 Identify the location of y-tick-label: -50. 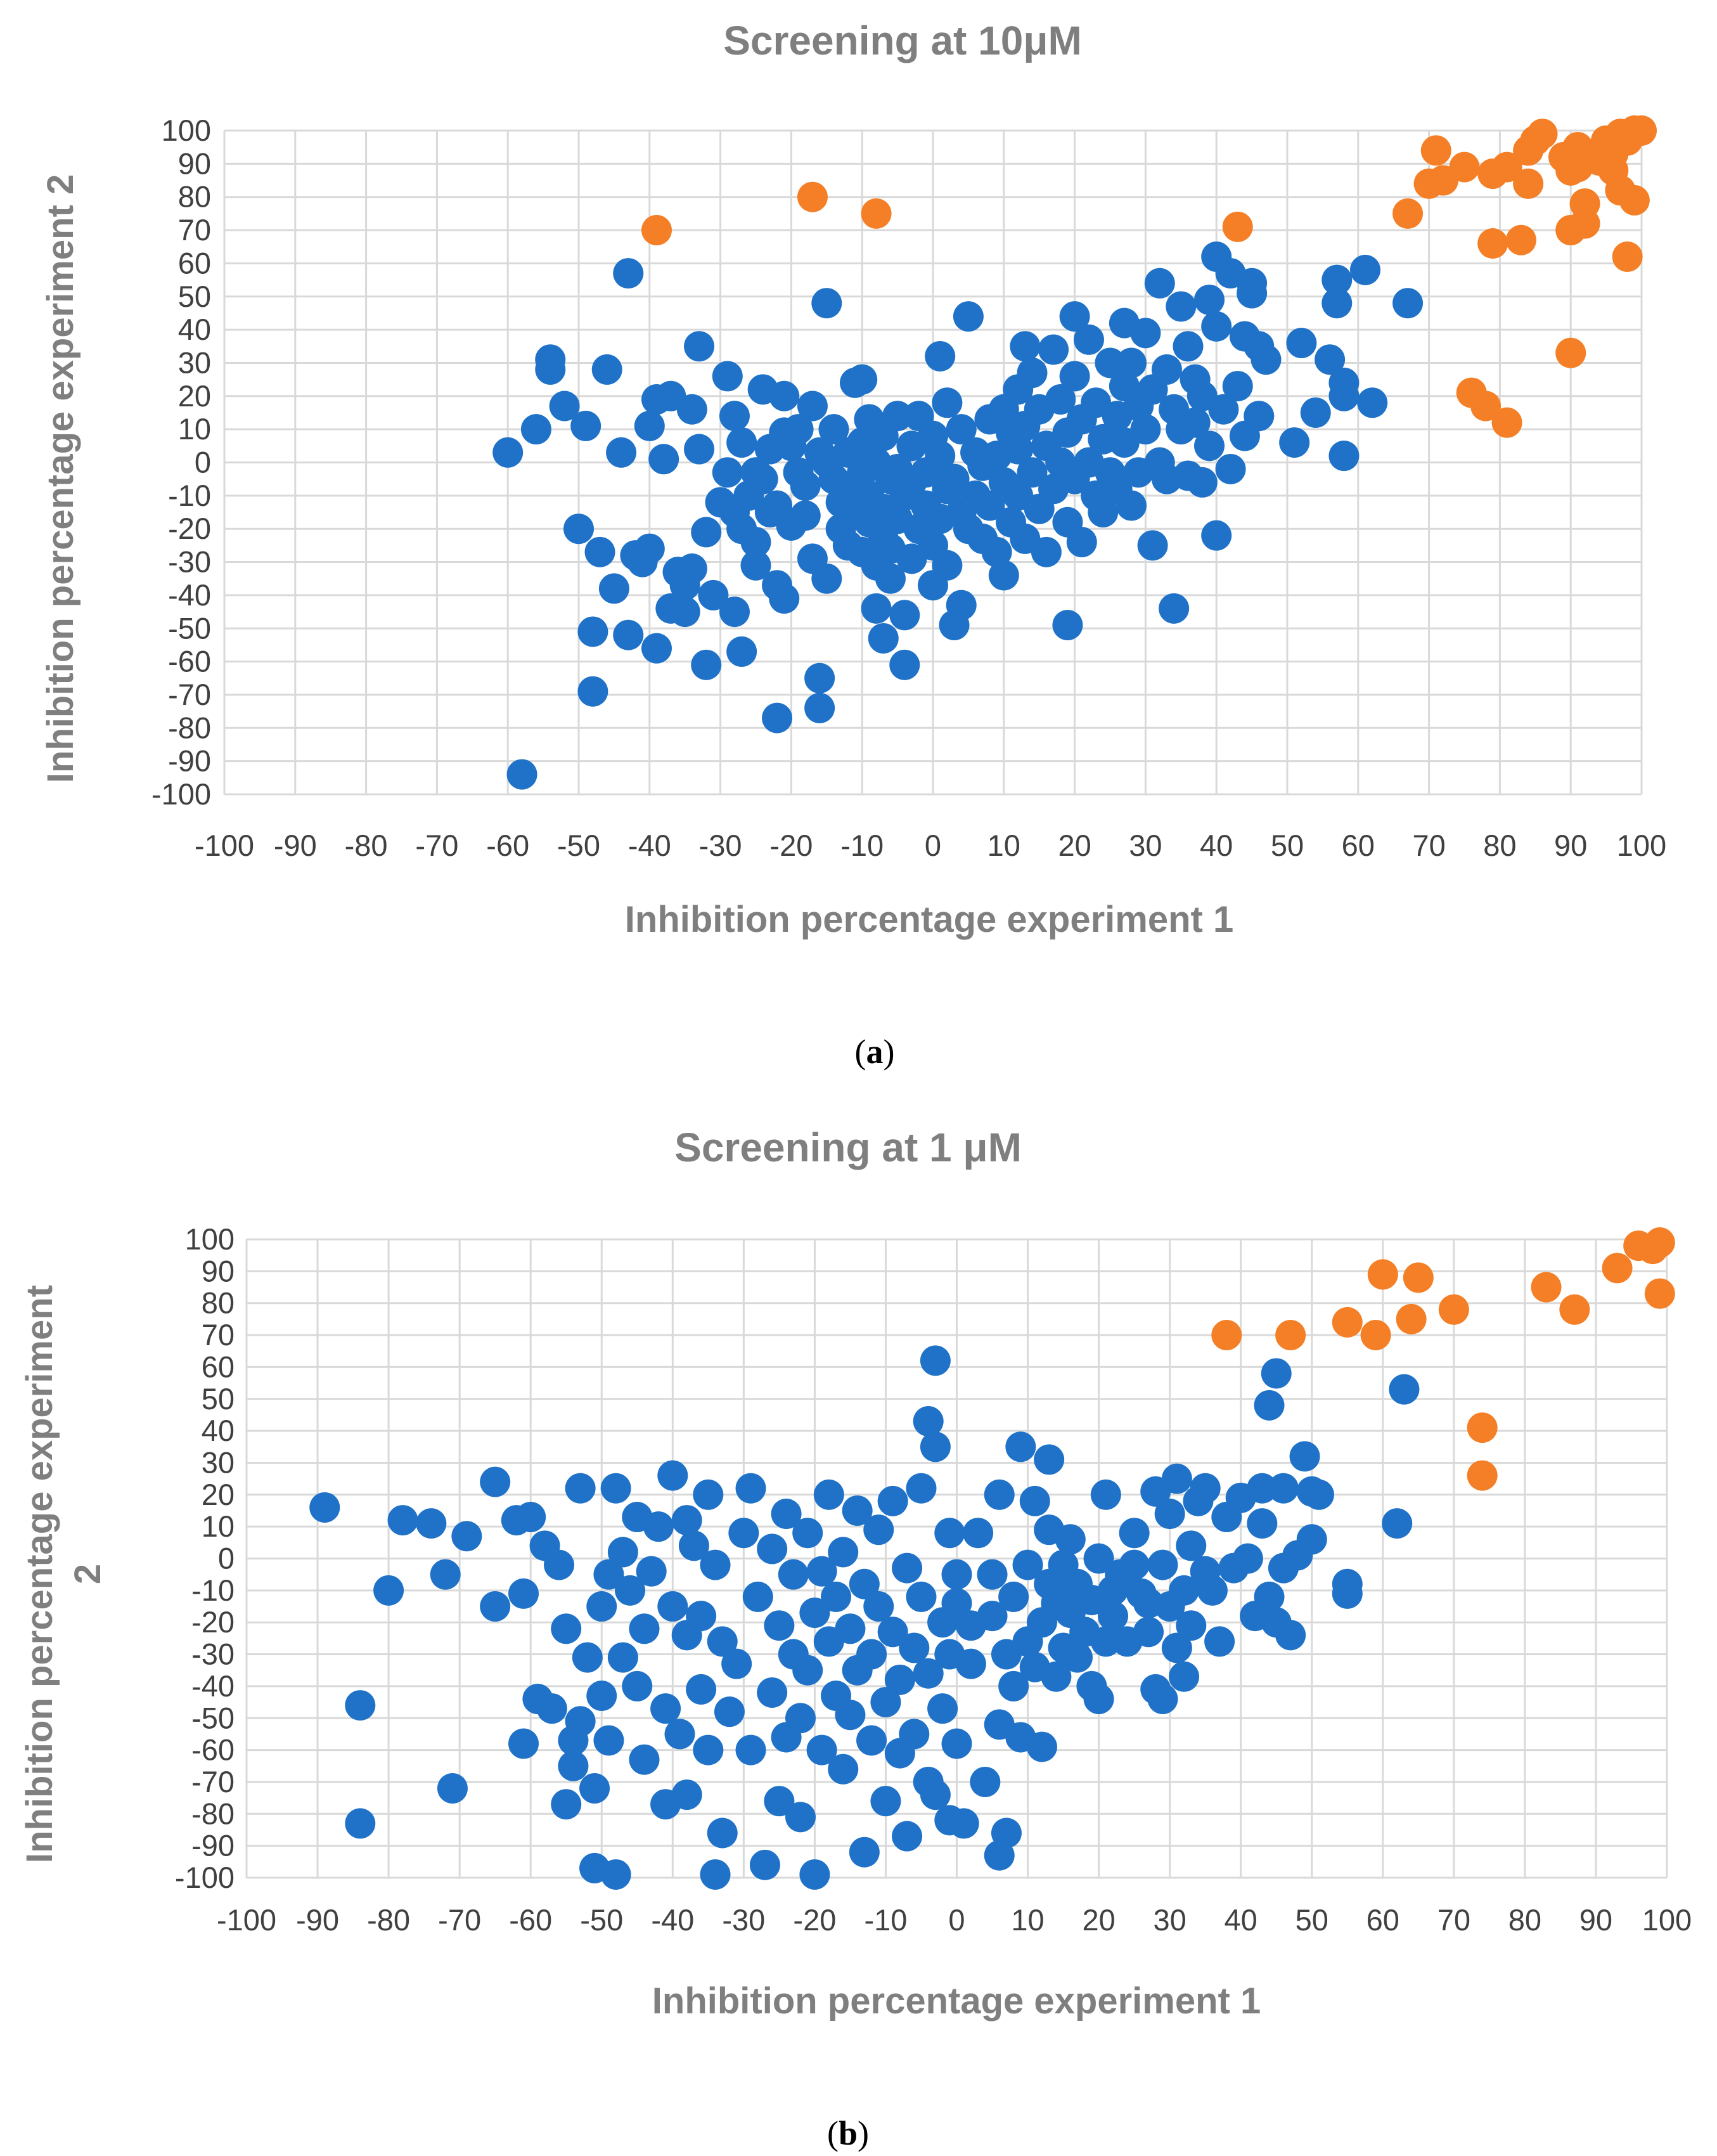
(213, 1718).